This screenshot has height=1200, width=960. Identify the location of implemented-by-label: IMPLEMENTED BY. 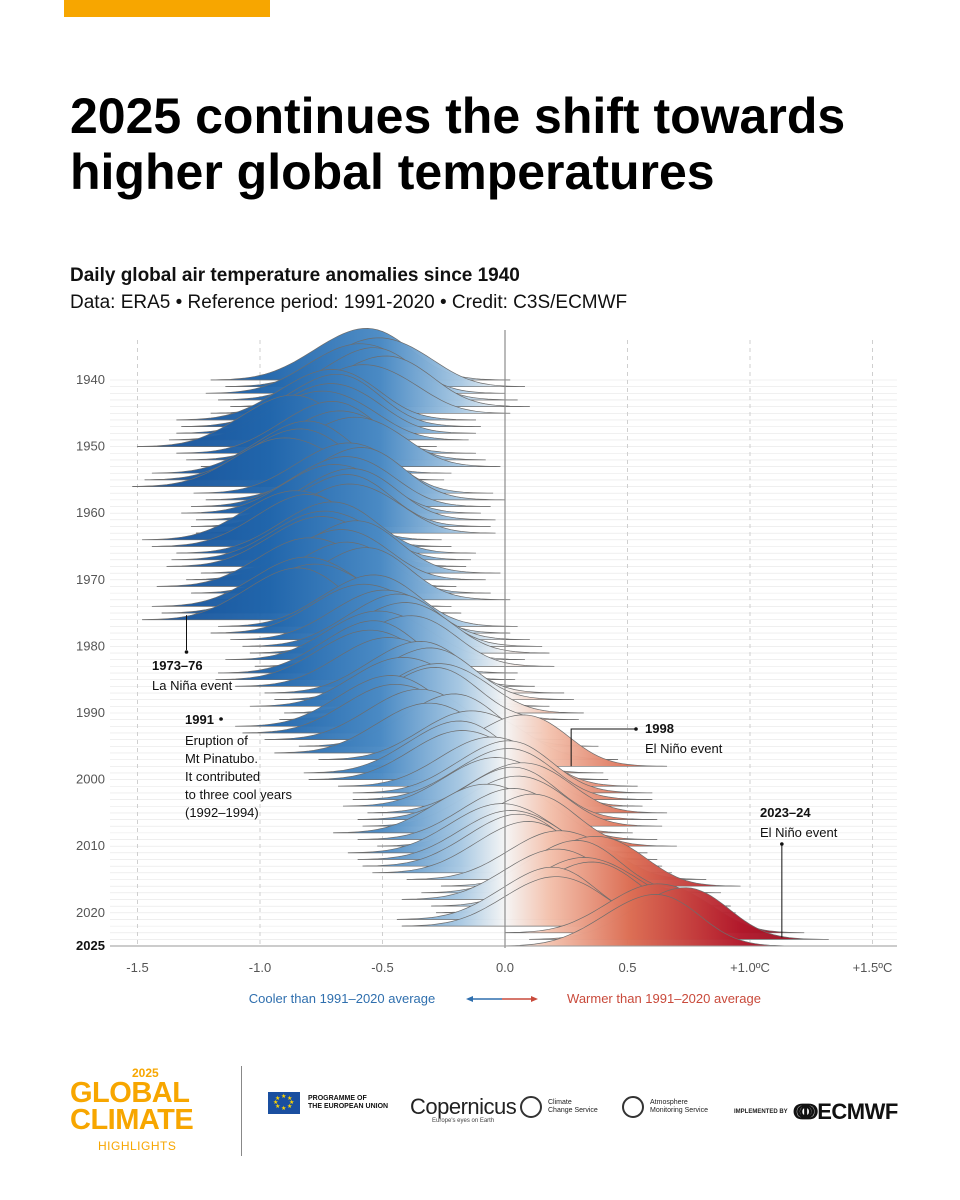
(761, 1112).